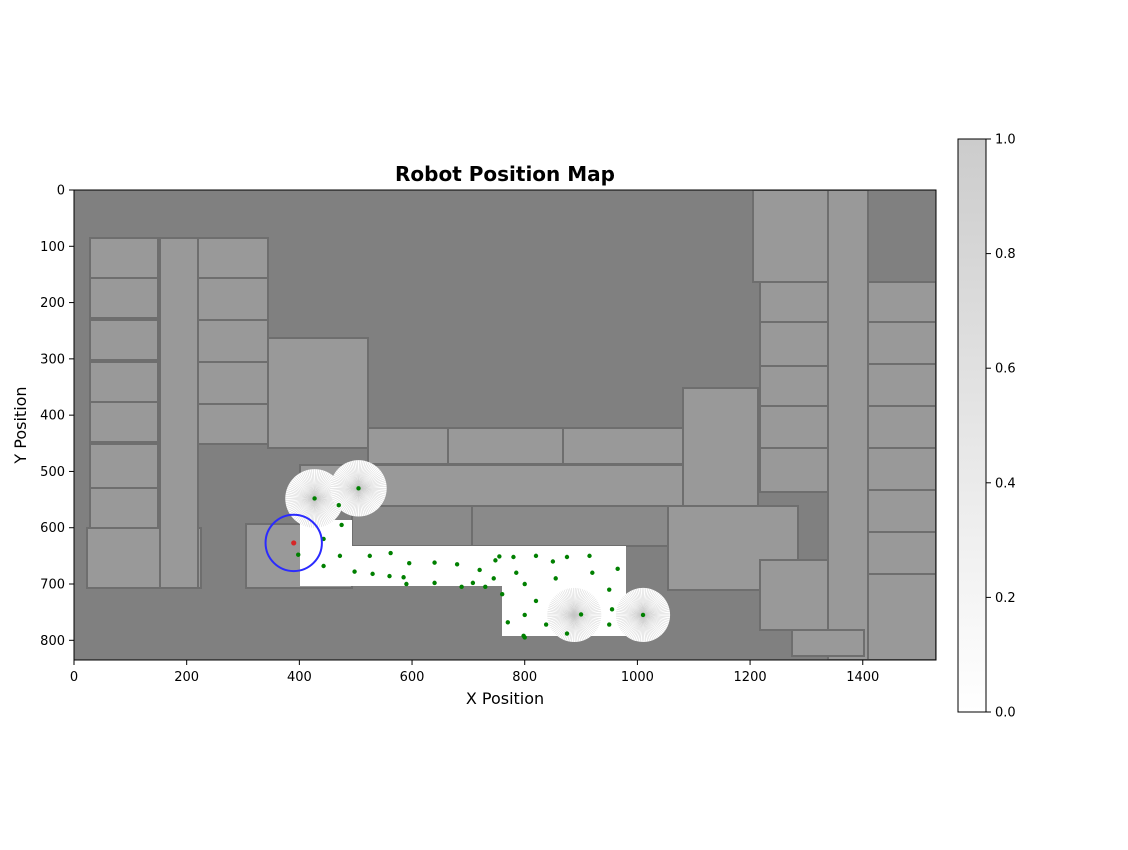 This screenshot has width=1128, height=850. Describe the element at coordinates (750, 677) in the screenshot. I see `x-tick-label: 1200` at that location.